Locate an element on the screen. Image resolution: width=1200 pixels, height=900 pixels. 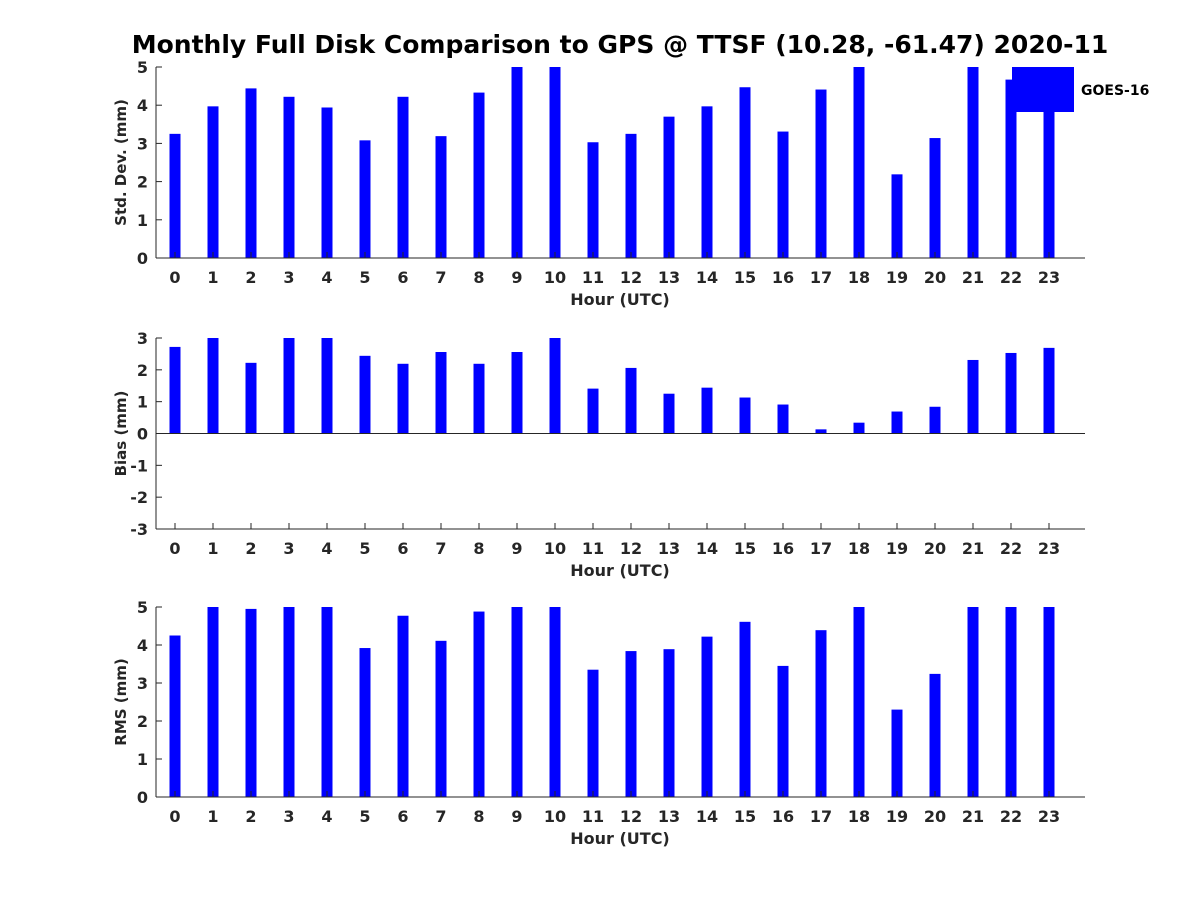
bias-x-tick-label: 6 is located at coordinates (402, 548).